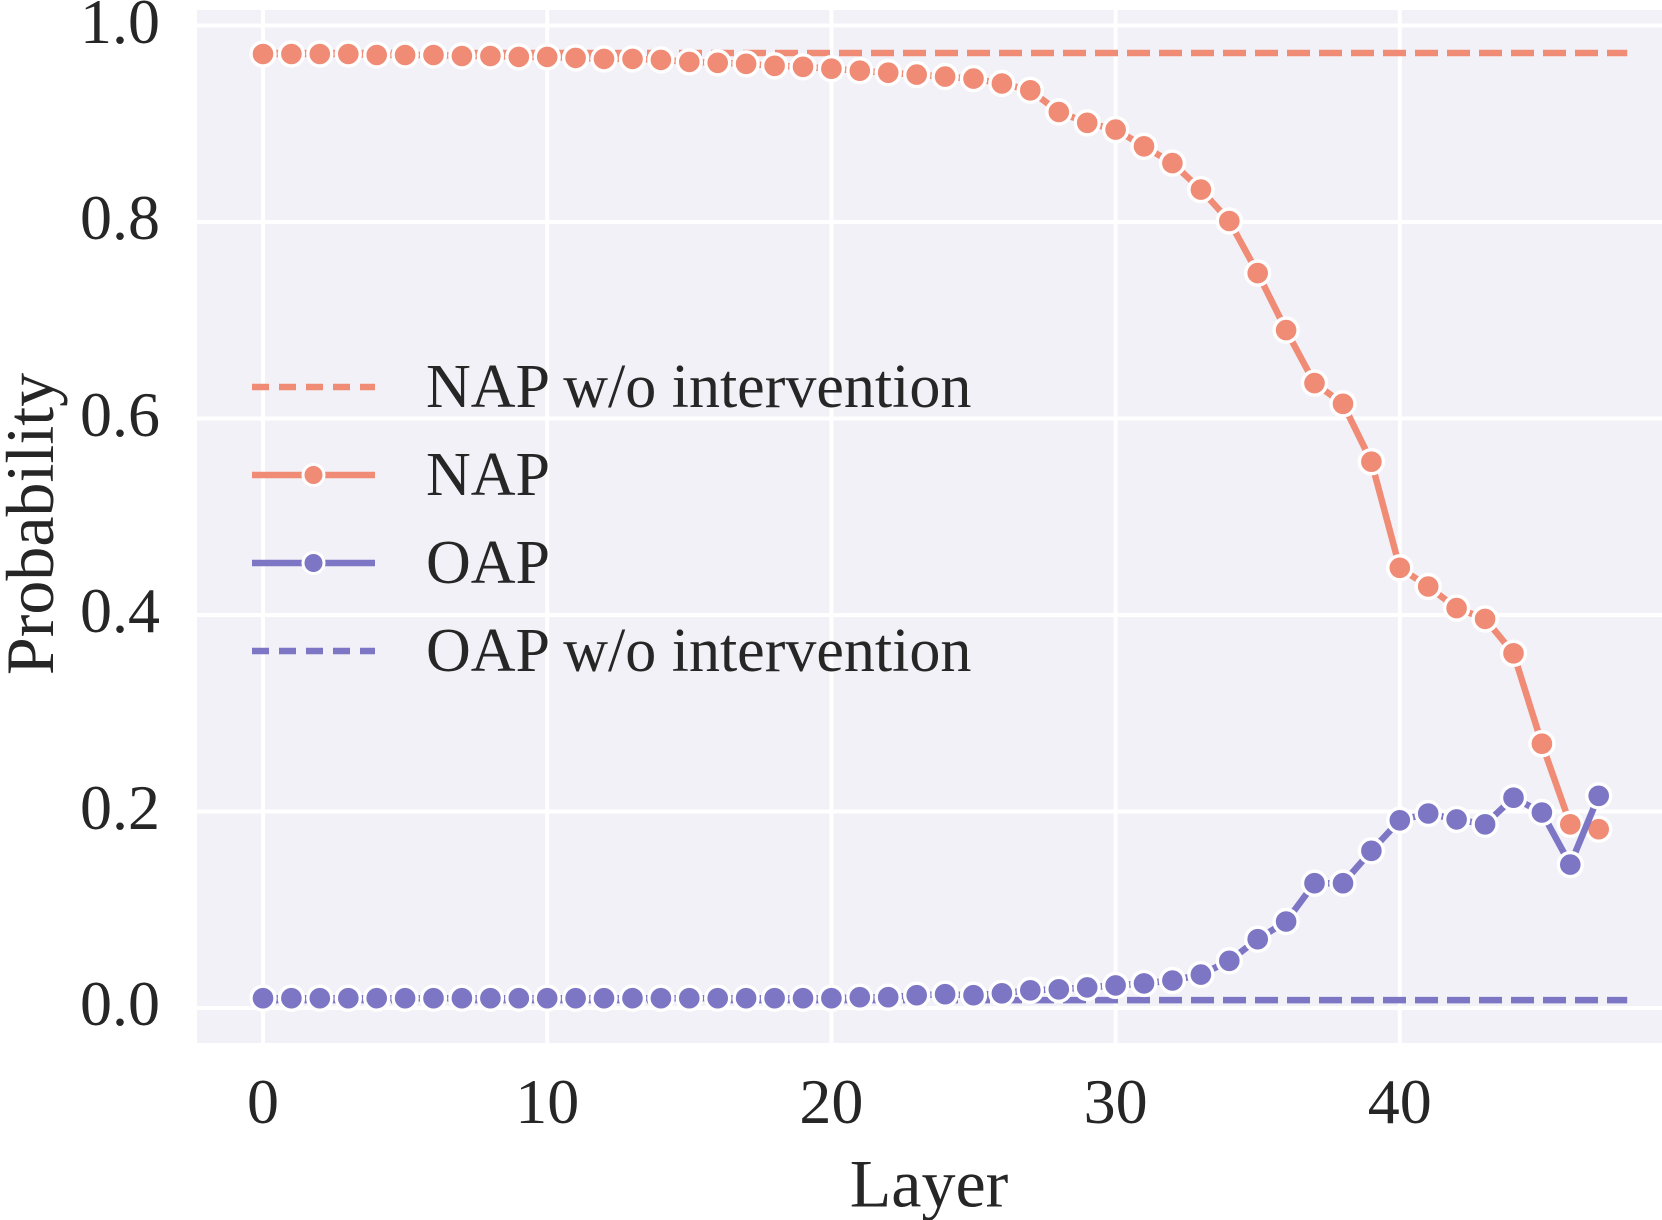  Describe the element at coordinates (610, 475) in the screenshot. I see `legend-item-nap: NAP` at that location.